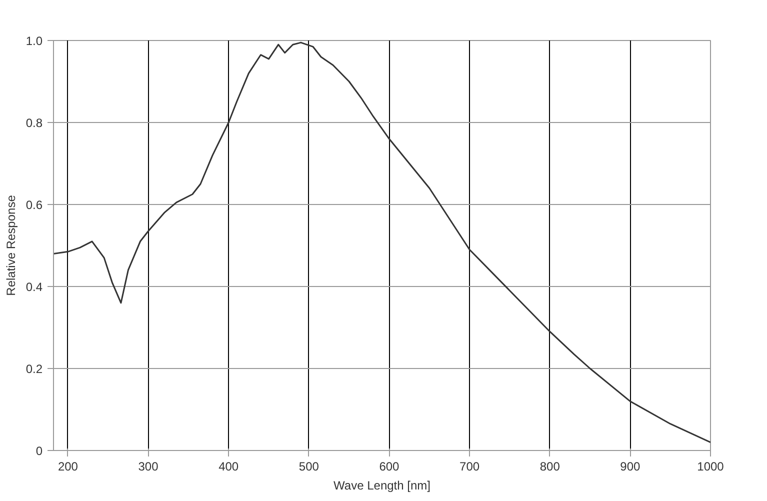  What do you see at coordinates (389, 467) in the screenshot?
I see `x-tick-label: 600` at bounding box center [389, 467].